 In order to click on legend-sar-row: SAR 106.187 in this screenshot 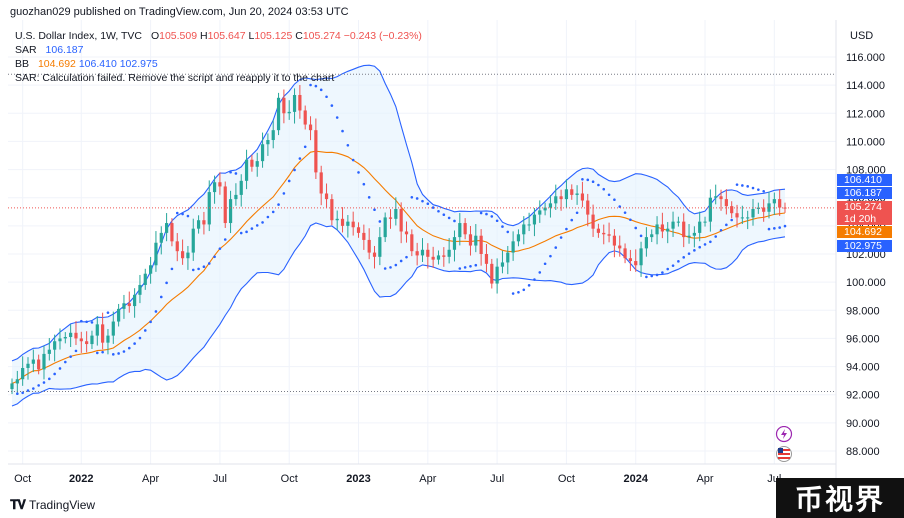, I will do `click(218, 50)`.